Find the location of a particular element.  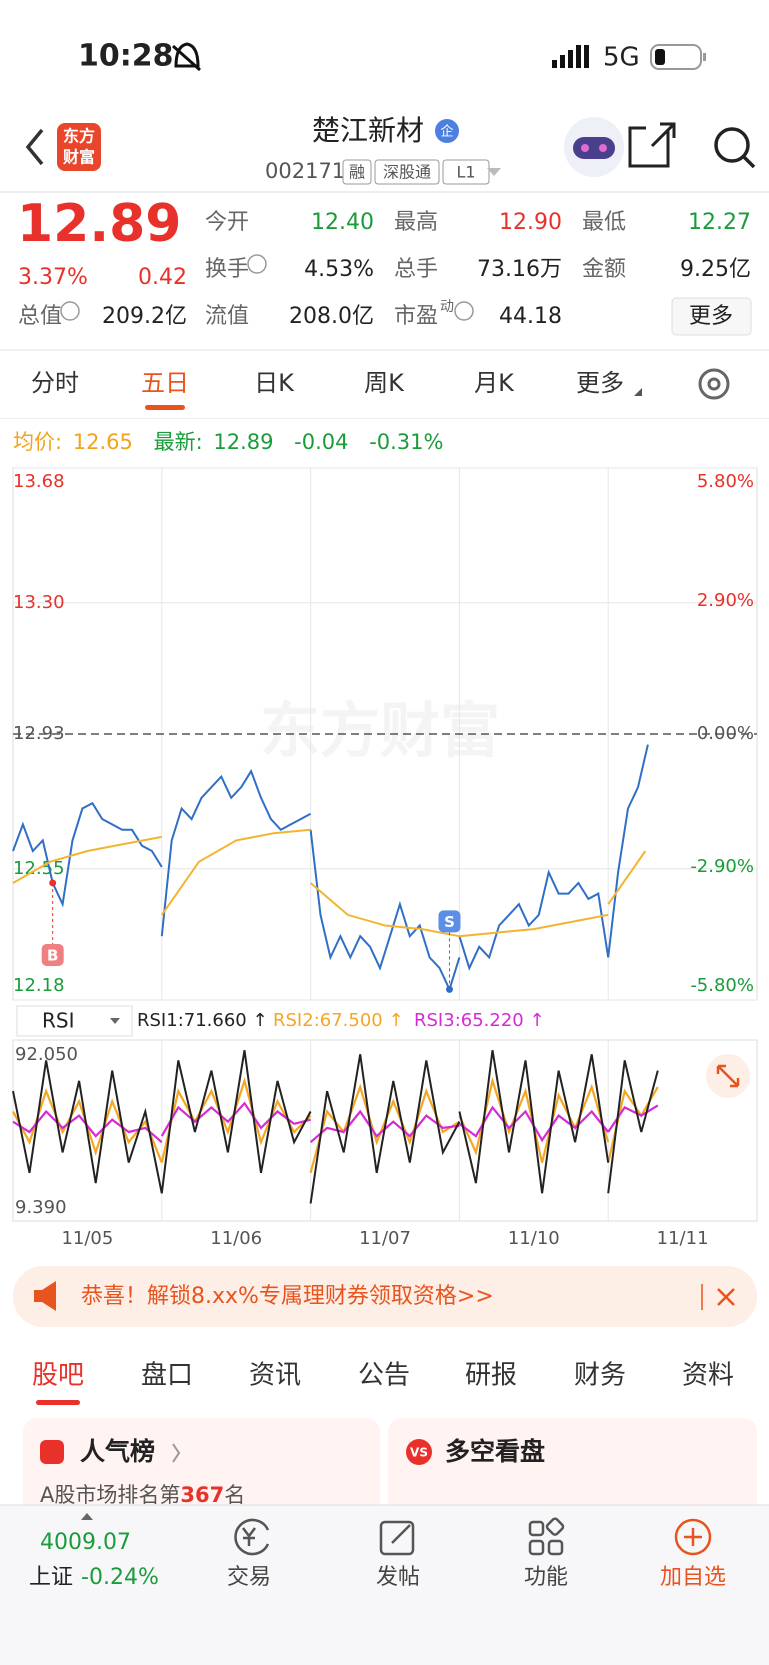

logo-text: 财富 is located at coordinates (78, 157).